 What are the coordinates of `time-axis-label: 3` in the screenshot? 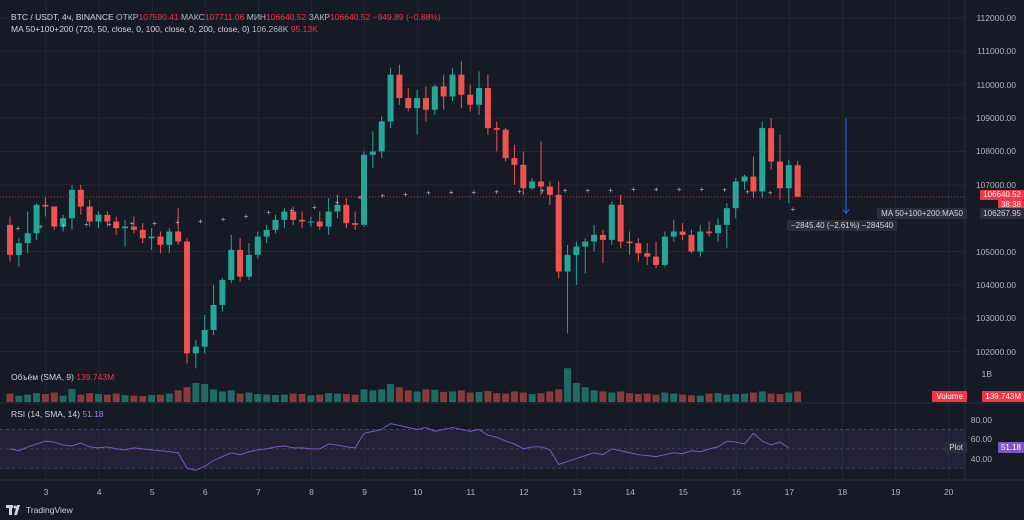 It's located at (46, 492).